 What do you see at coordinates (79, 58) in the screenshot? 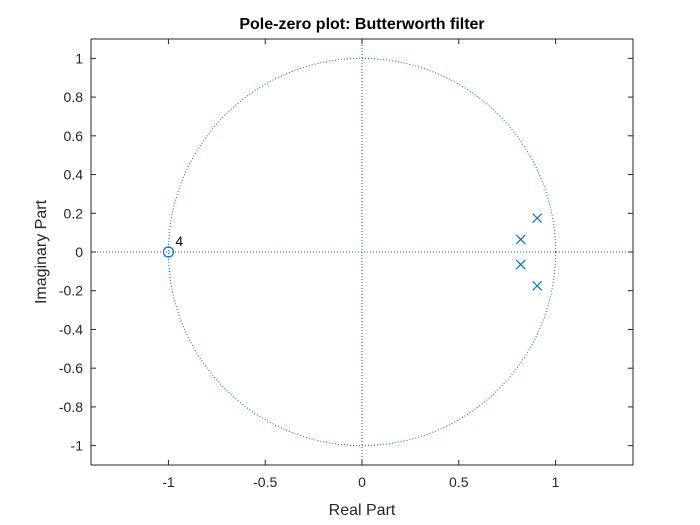
I see `y-tick-label: 1` at bounding box center [79, 58].